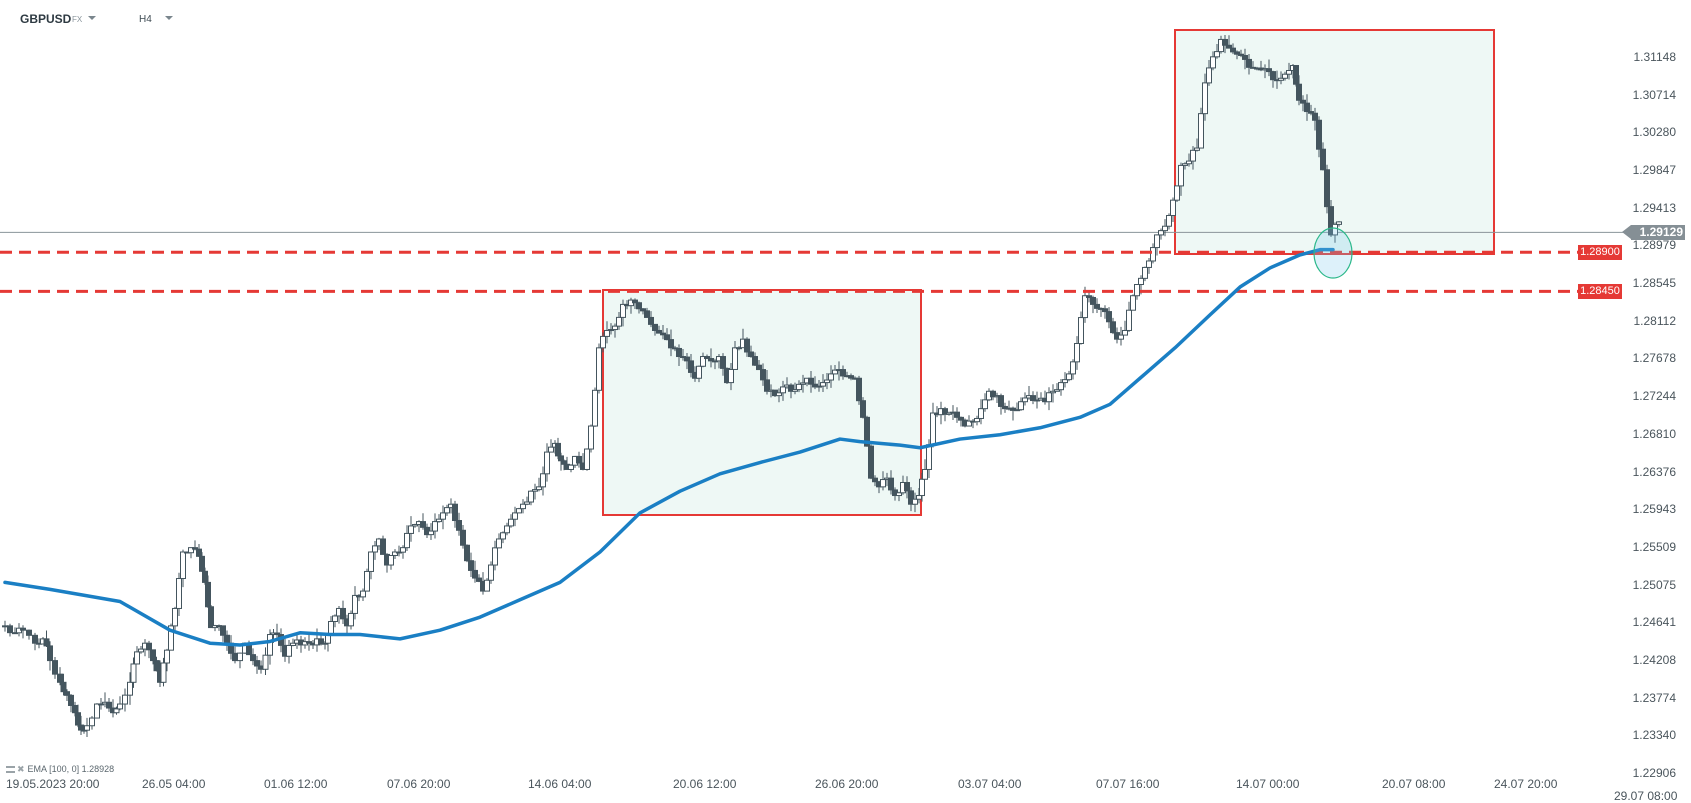 This screenshot has height=803, width=1691. Describe the element at coordinates (1655, 57) in the screenshot. I see `price-tick-label: 1.31148` at that location.